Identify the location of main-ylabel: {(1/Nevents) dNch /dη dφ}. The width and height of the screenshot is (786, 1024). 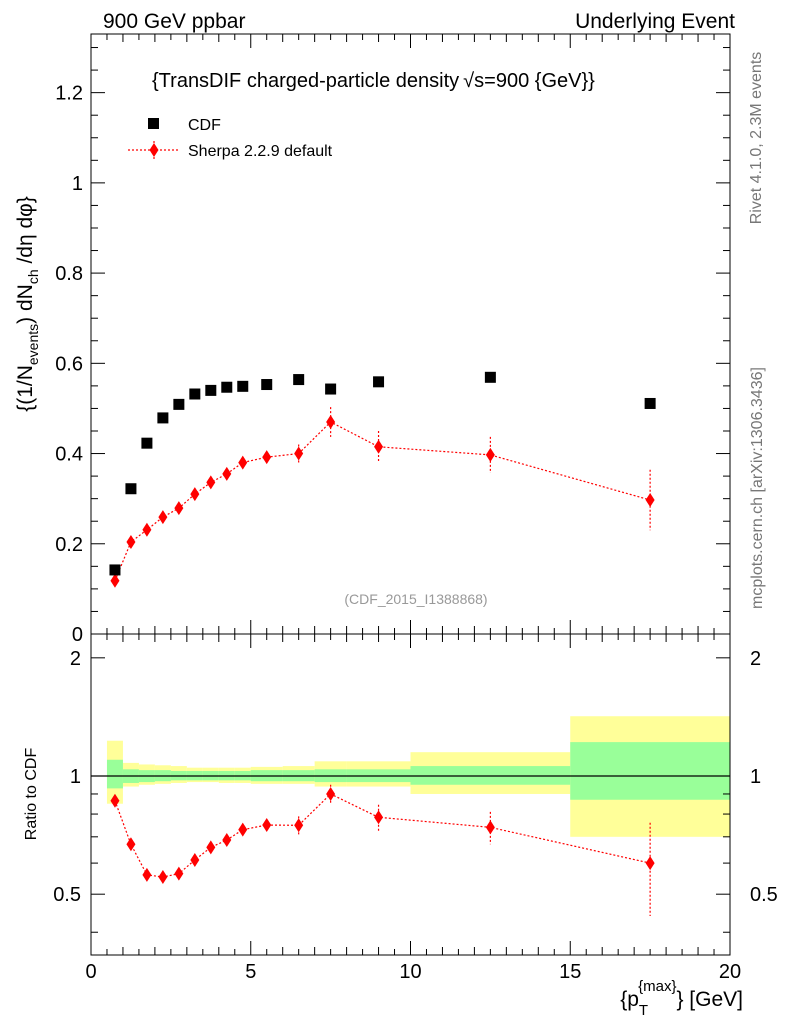
(27, 304).